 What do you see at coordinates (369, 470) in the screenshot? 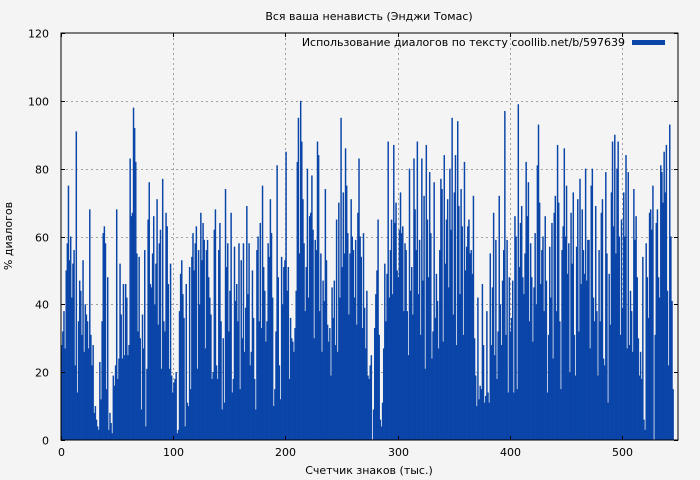
I see `x-axis-label: Счетчик знаков (тыс.)` at bounding box center [369, 470].